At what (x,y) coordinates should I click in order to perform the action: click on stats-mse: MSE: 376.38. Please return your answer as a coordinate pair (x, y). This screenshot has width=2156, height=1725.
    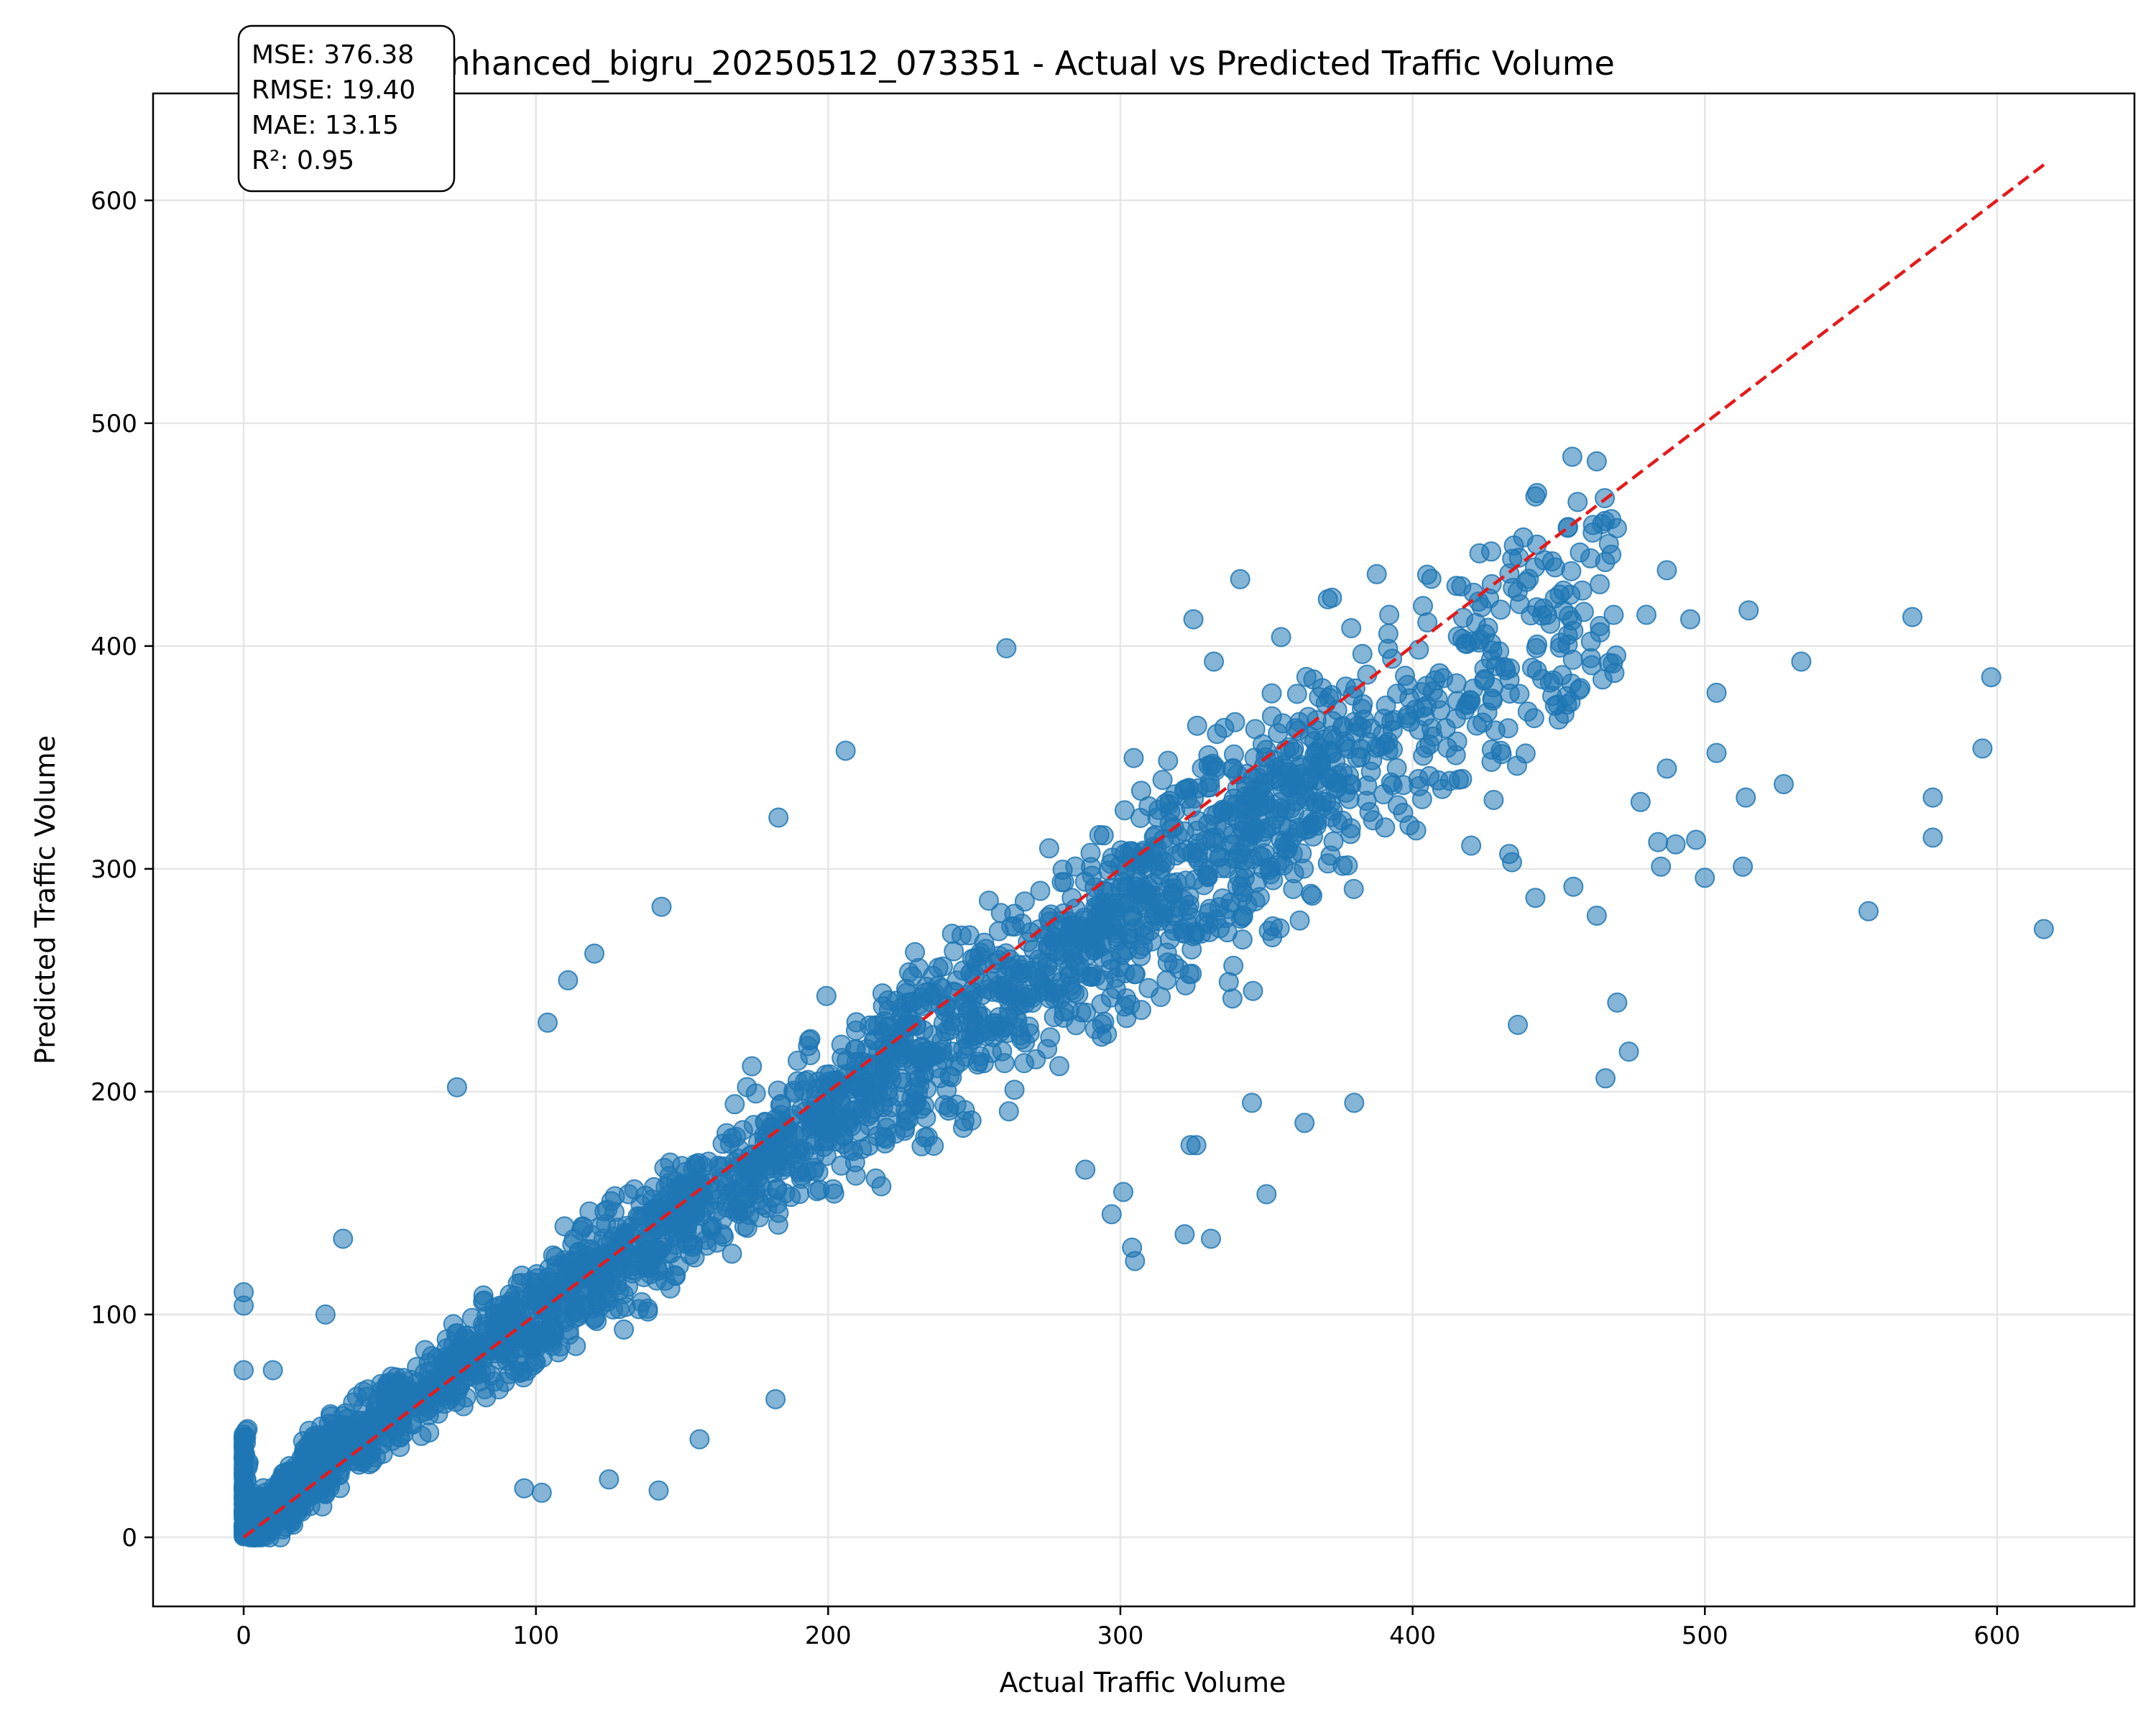
    Looking at the image, I should click on (333, 55).